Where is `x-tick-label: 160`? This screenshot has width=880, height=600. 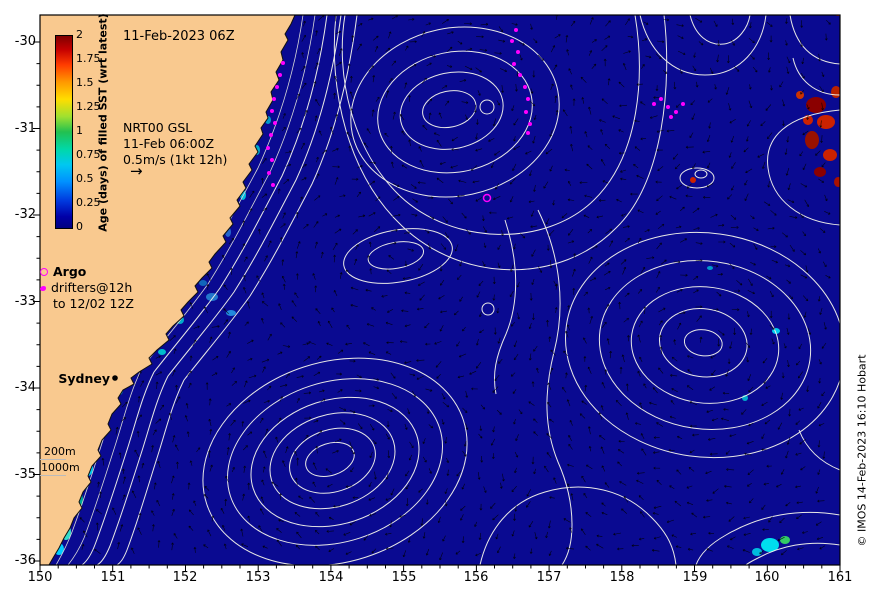 x-tick-label: 160 is located at coordinates (767, 577).